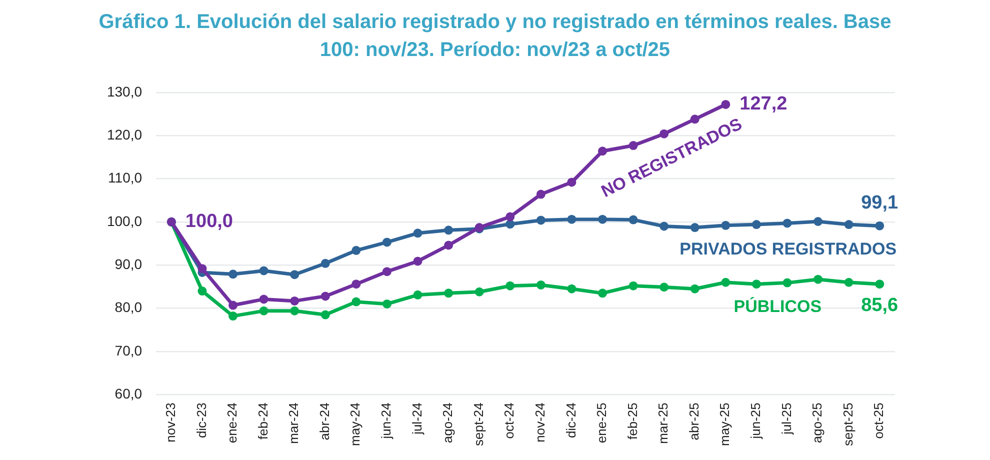 Image resolution: width=990 pixels, height=460 pixels. Describe the element at coordinates (125, 178) in the screenshot. I see `y-tick-label: 110,0` at that location.